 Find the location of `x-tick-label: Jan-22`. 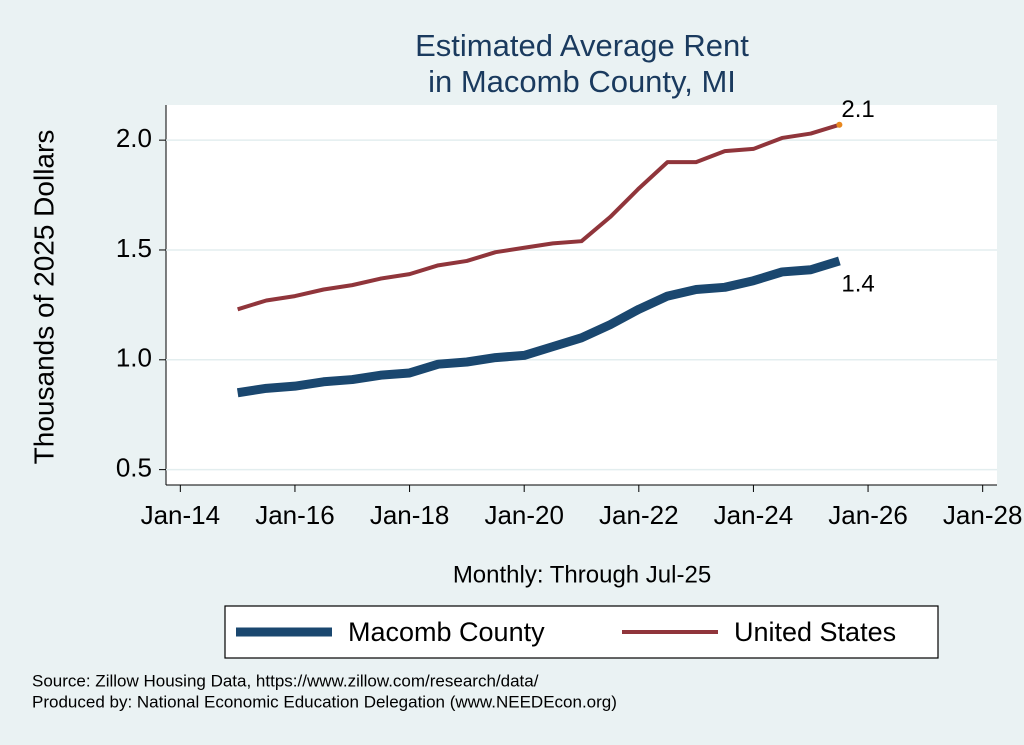

x-tick-label: Jan-22 is located at coordinates (639, 515).